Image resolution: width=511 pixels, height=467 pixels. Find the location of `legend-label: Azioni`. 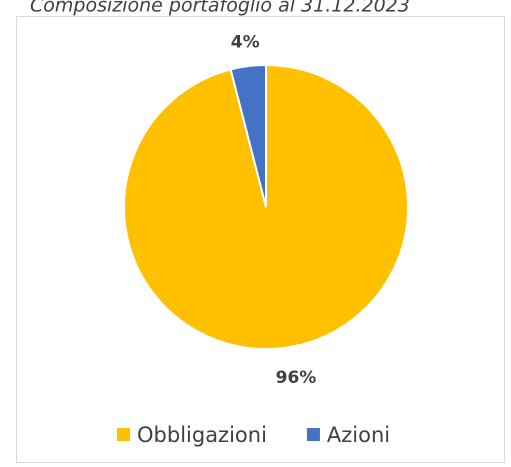

legend-label: Azioni is located at coordinates (358, 435).